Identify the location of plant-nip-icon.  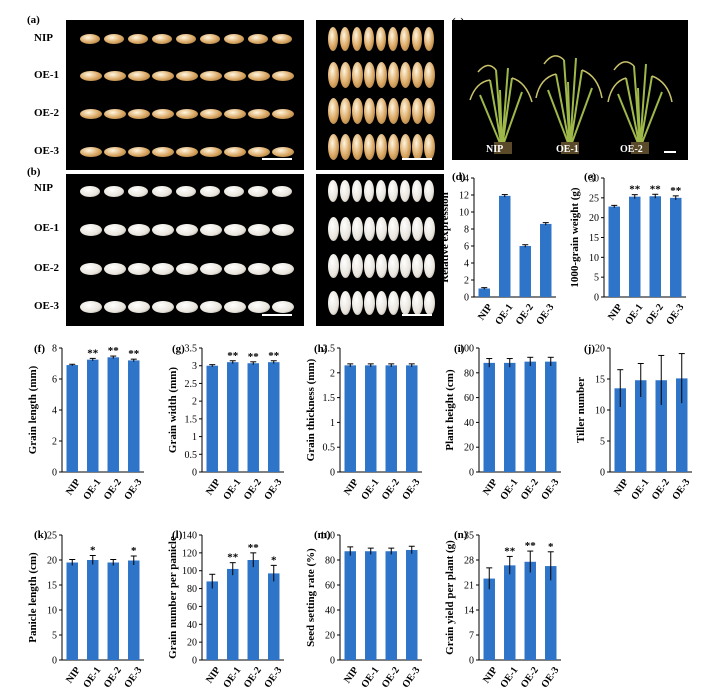
(501, 109).